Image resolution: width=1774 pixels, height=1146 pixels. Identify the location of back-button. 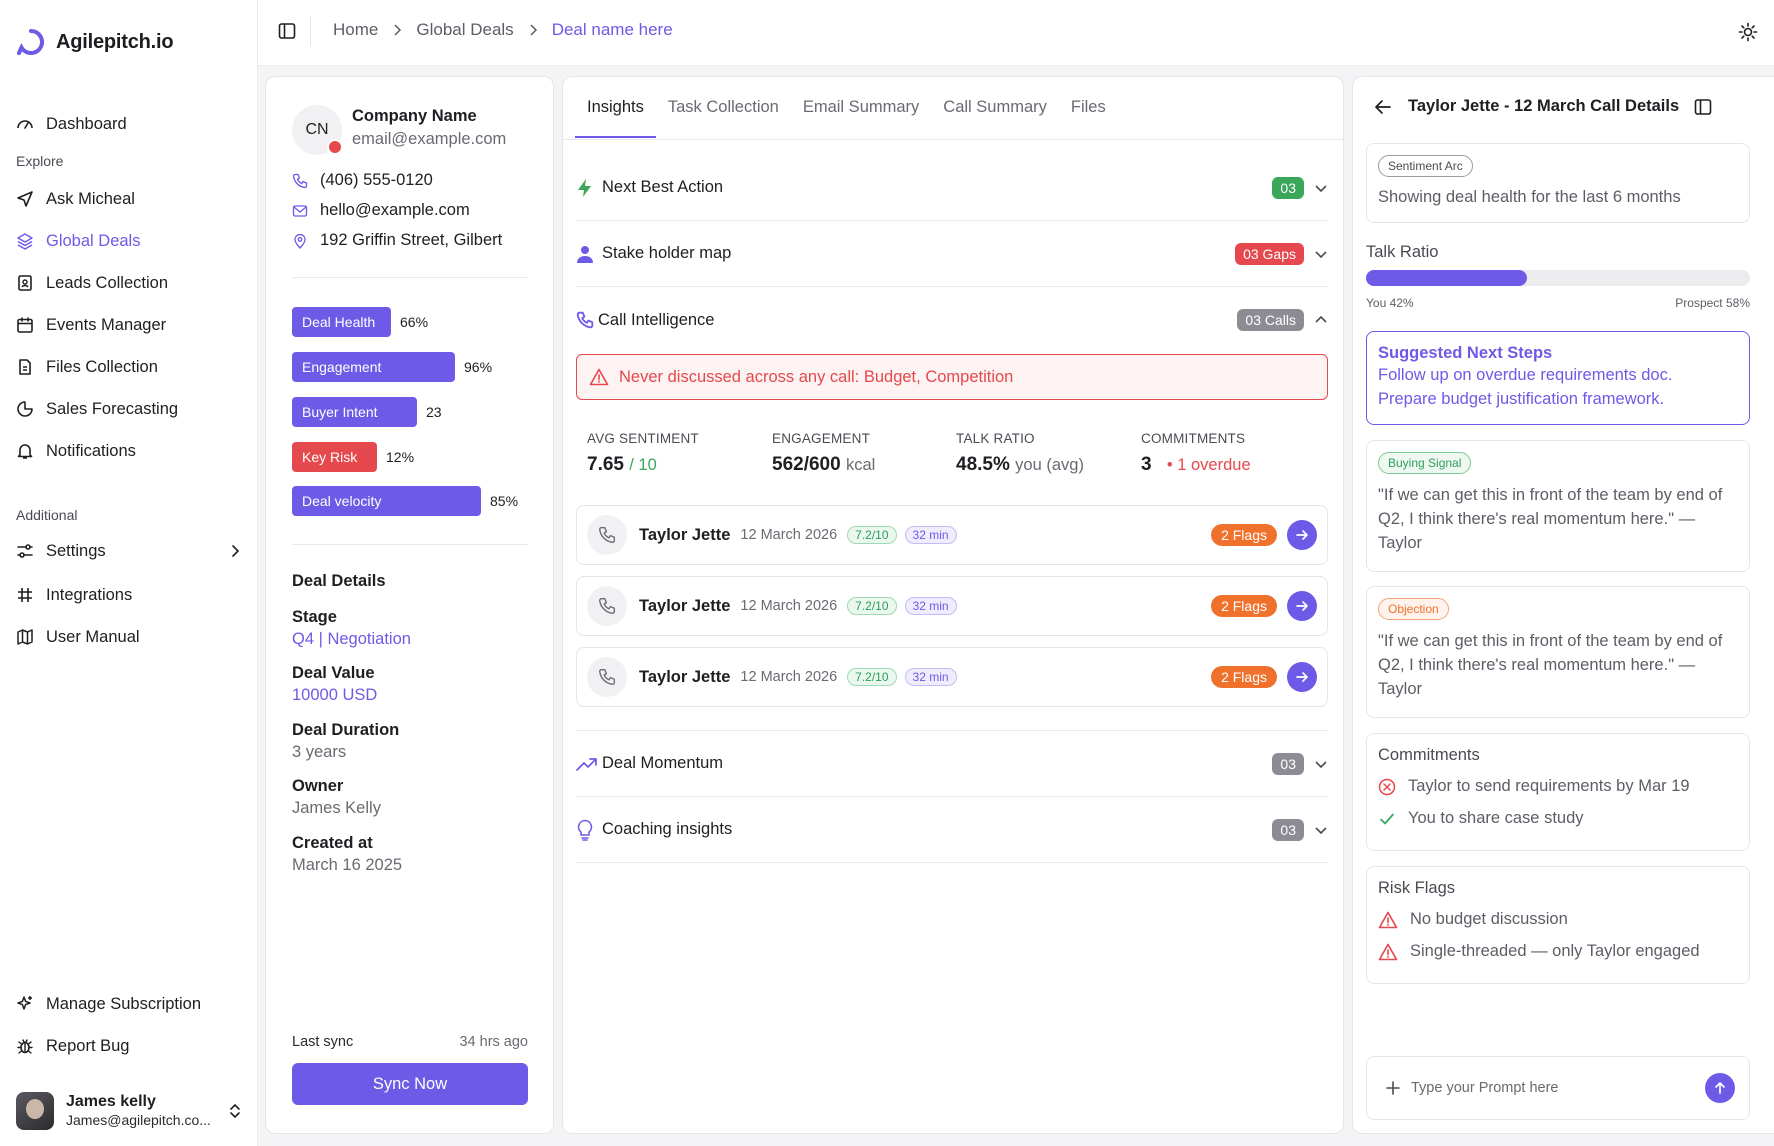
(1383, 107).